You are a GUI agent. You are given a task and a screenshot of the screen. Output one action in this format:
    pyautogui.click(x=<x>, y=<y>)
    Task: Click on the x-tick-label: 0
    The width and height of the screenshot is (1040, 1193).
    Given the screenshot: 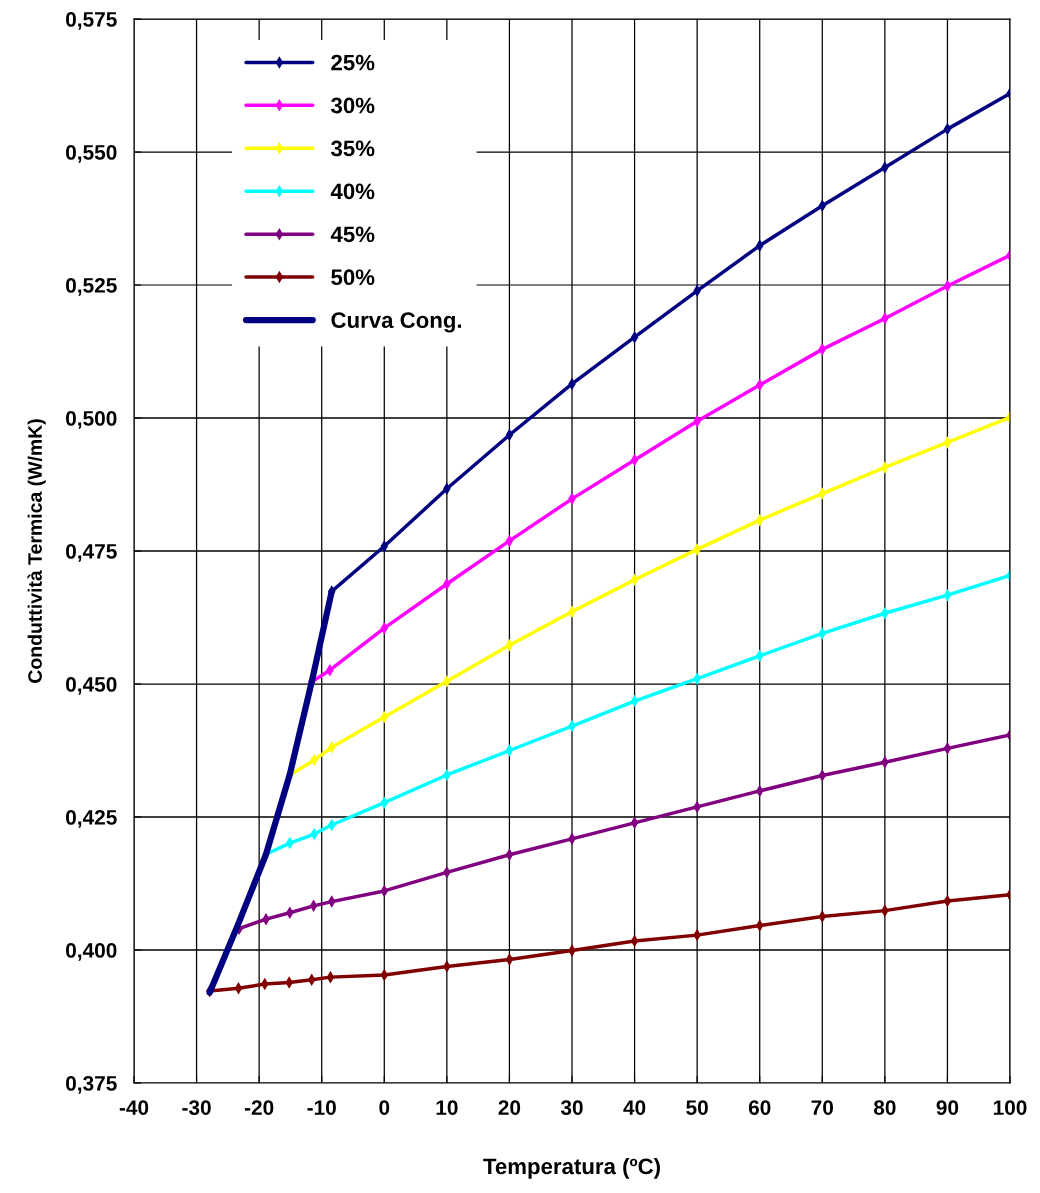 What is the action you would take?
    pyautogui.click(x=384, y=1107)
    